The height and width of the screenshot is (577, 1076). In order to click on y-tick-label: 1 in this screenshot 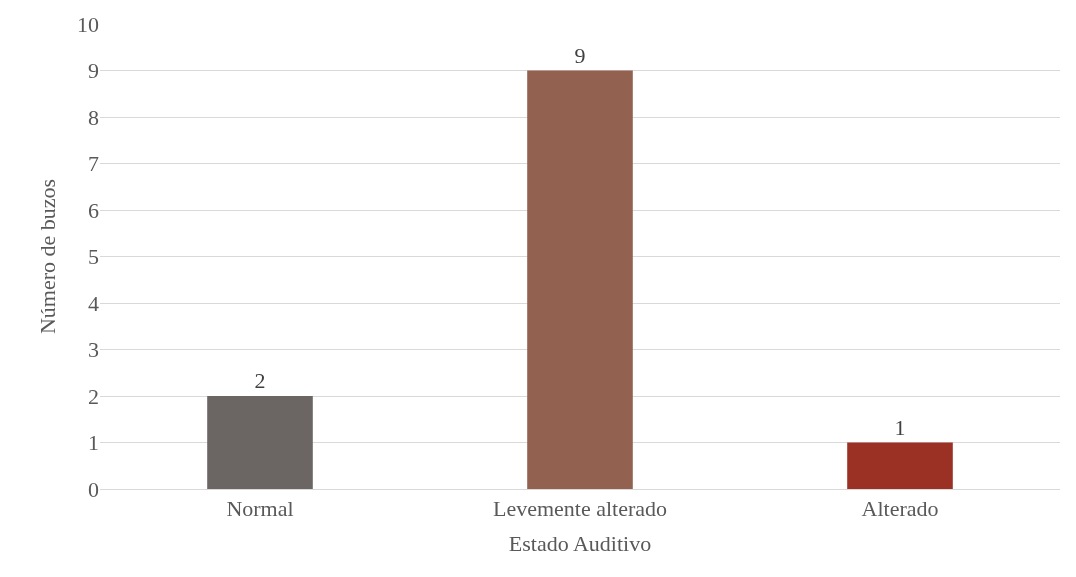, I will do `click(93, 443)`.